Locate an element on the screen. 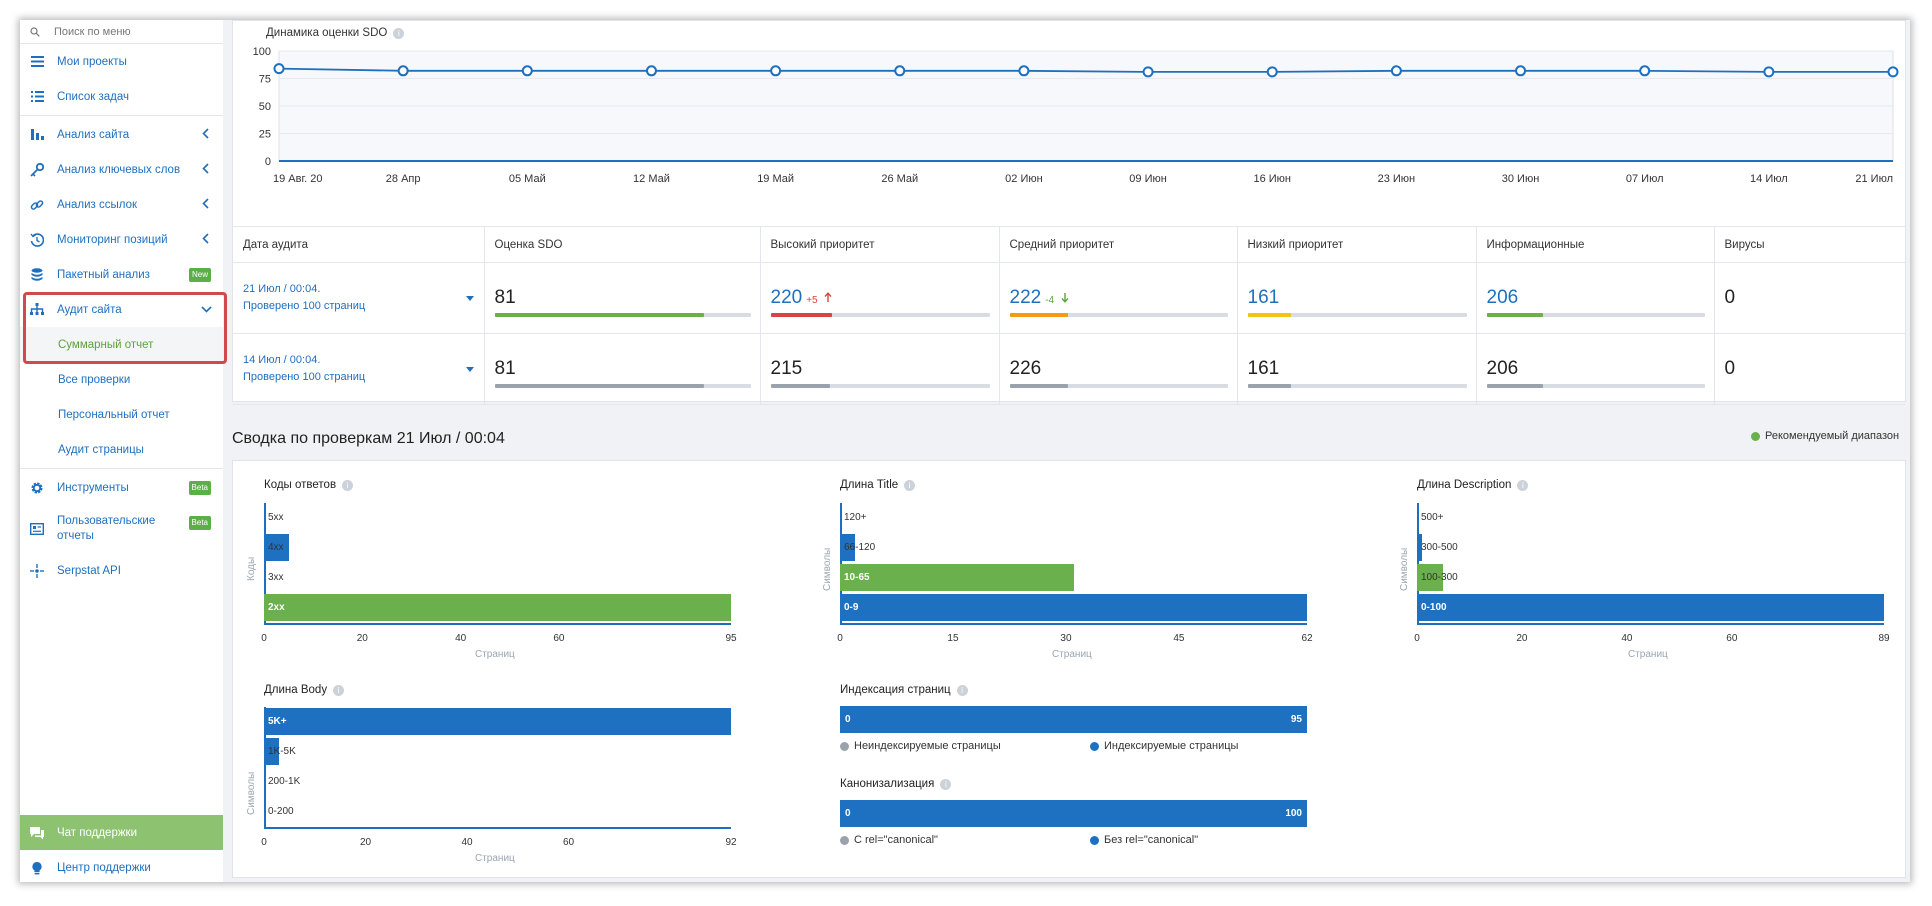  sidebar-item-my-projects: Мои проекты is located at coordinates (121, 61).